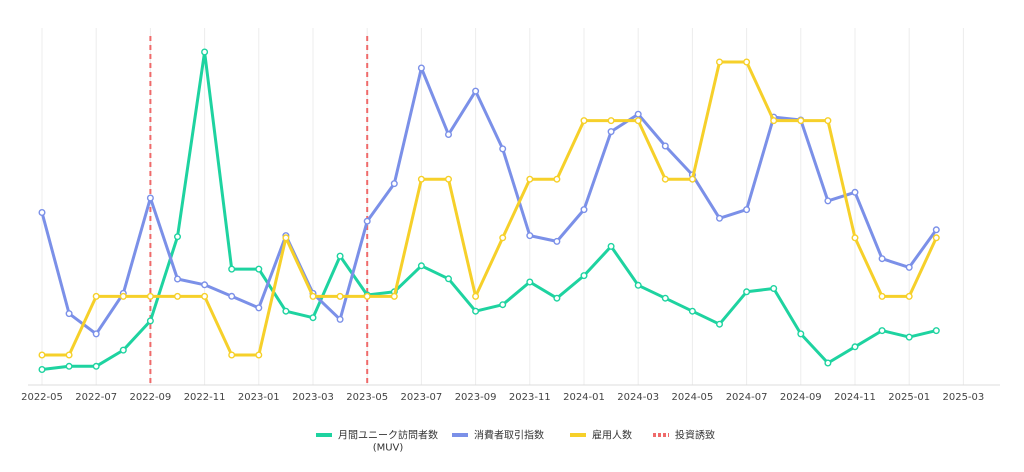 Image resolution: width=1024 pixels, height=472 pixels. What do you see at coordinates (313, 397) in the screenshot?
I see `x-tick-label: 2023-03` at bounding box center [313, 397].